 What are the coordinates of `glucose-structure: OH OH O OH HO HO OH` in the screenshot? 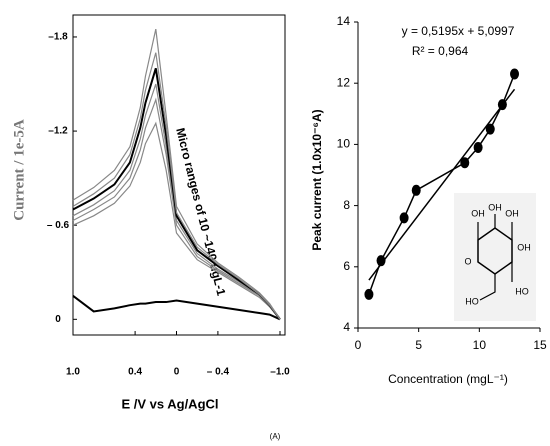 It's located at (495, 257).